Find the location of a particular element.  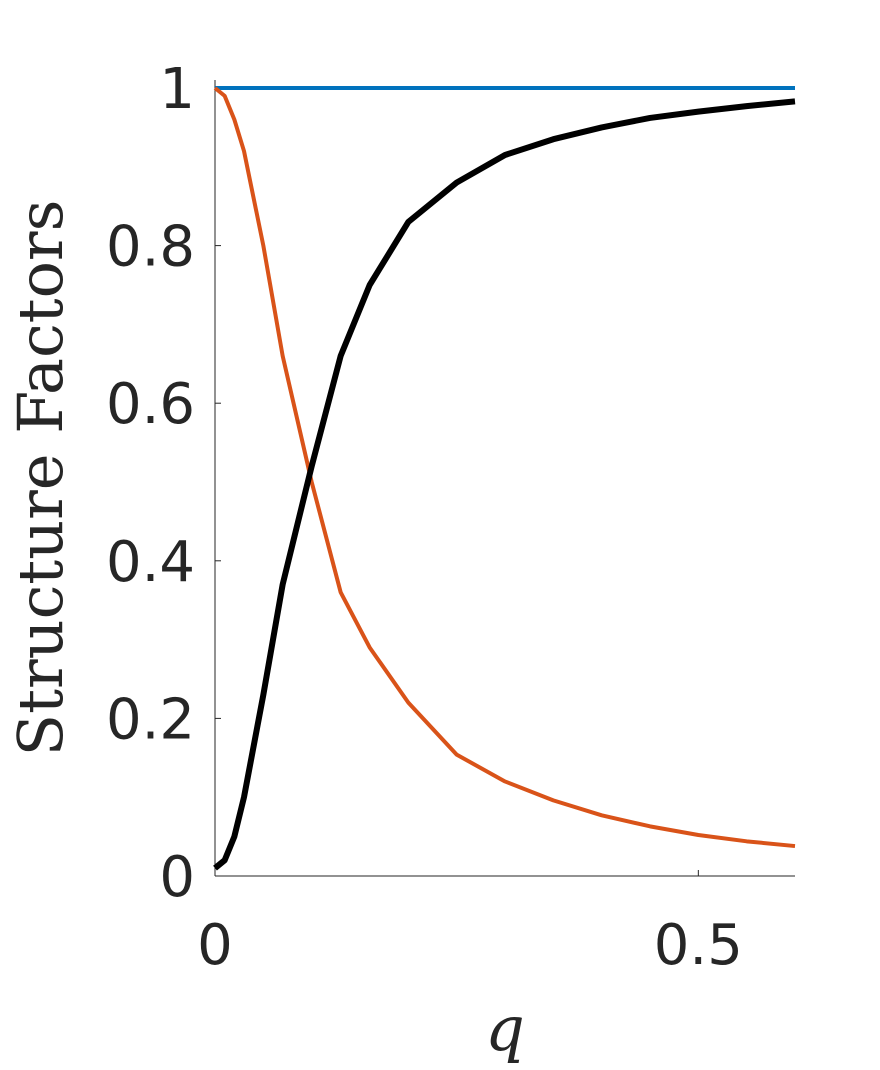

y-tick-label: 0.6 is located at coordinates (150, 404).